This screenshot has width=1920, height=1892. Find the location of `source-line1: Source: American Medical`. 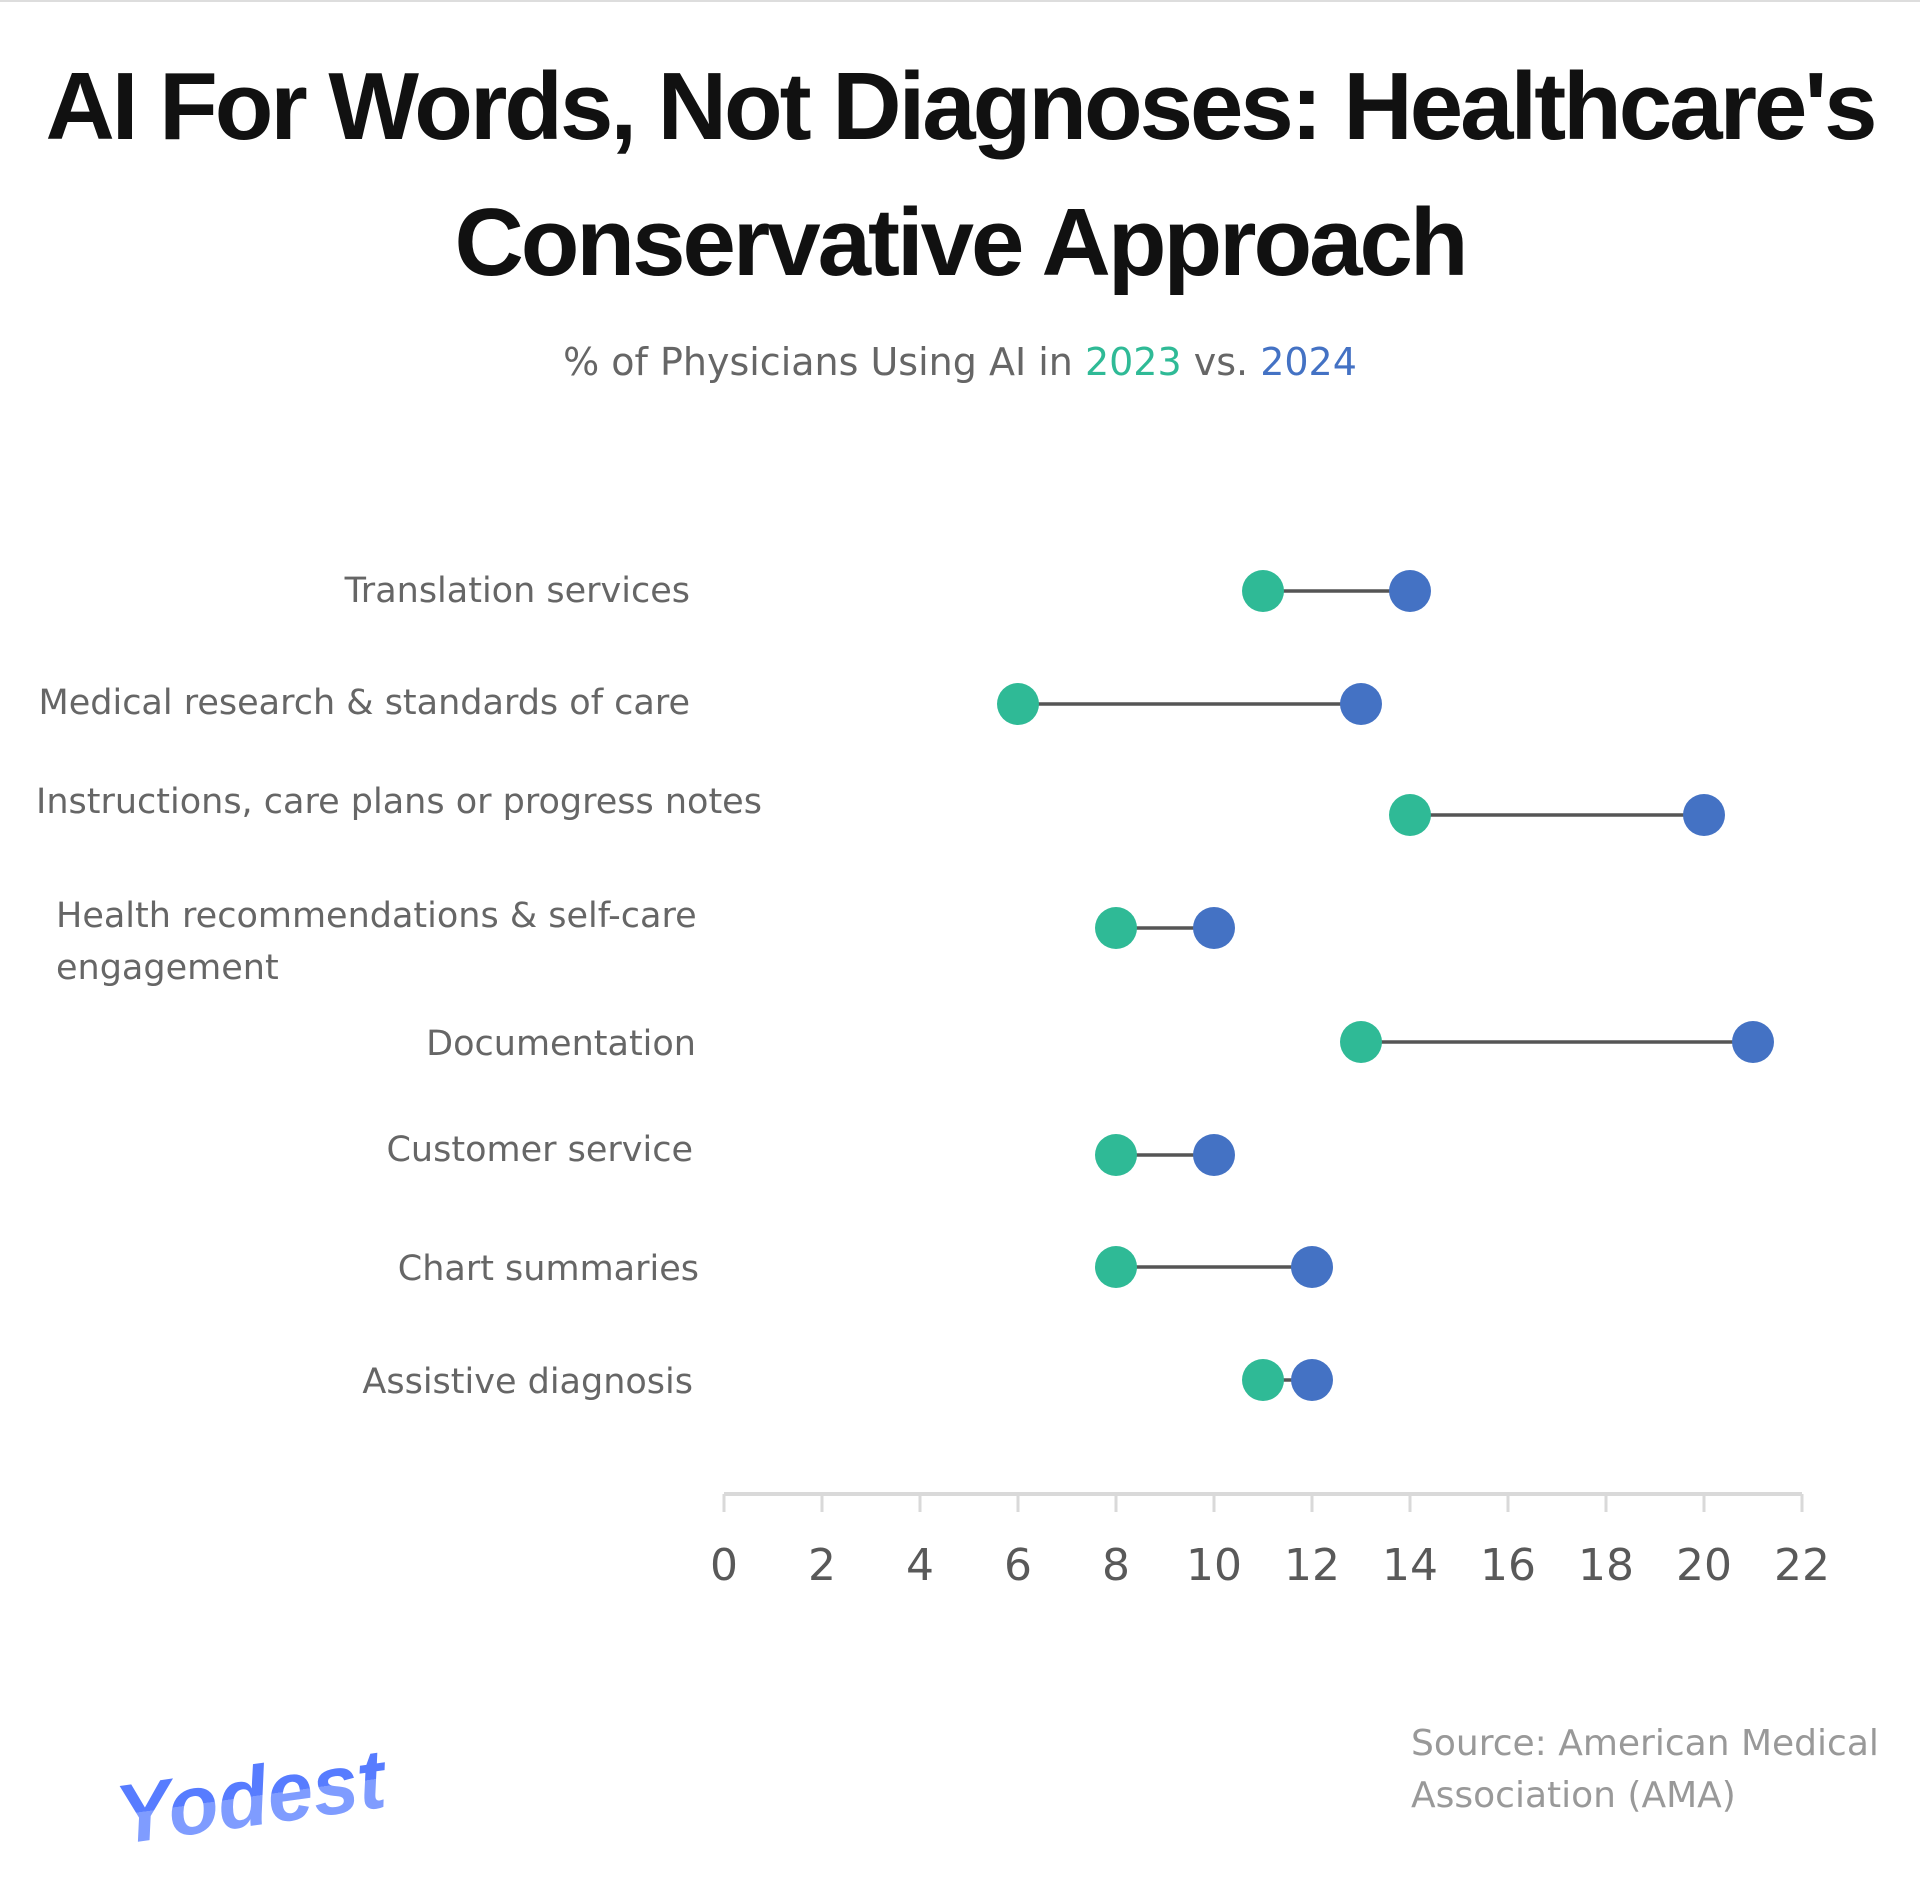

source-line1: Source: American Medical is located at coordinates (1645, 1743).